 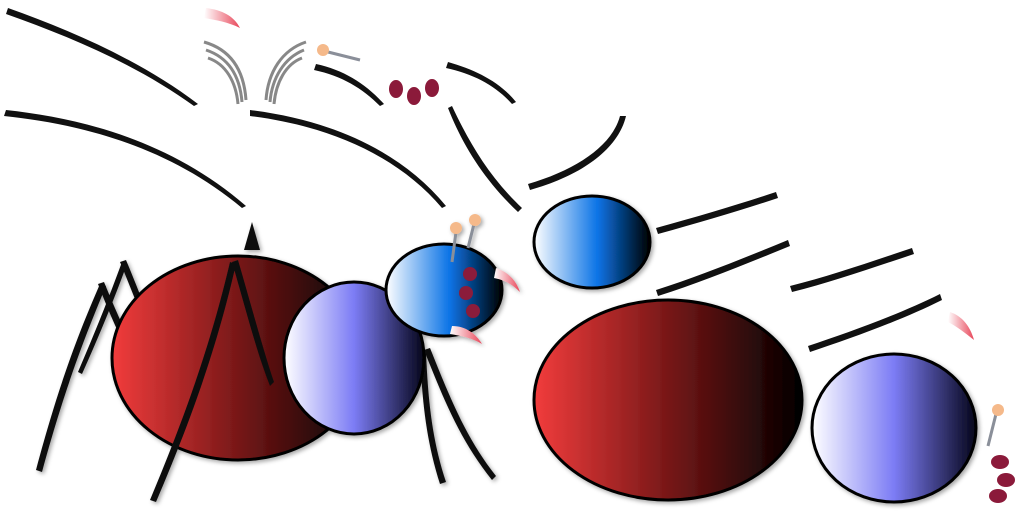 I want to click on ant-mandible-upper, so click(x=507, y=280).